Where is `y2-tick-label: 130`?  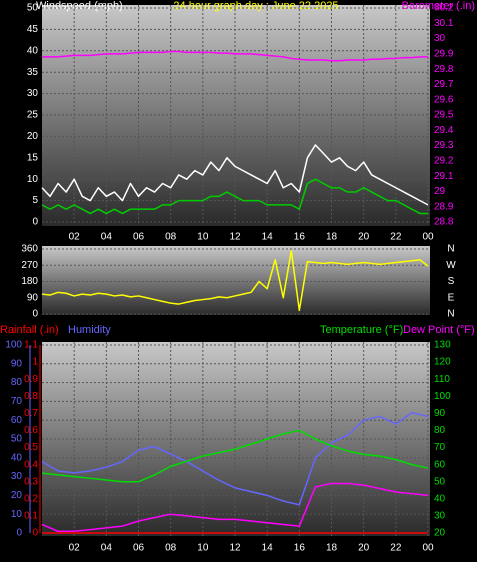
y2-tick-label: 130 is located at coordinates (442, 345).